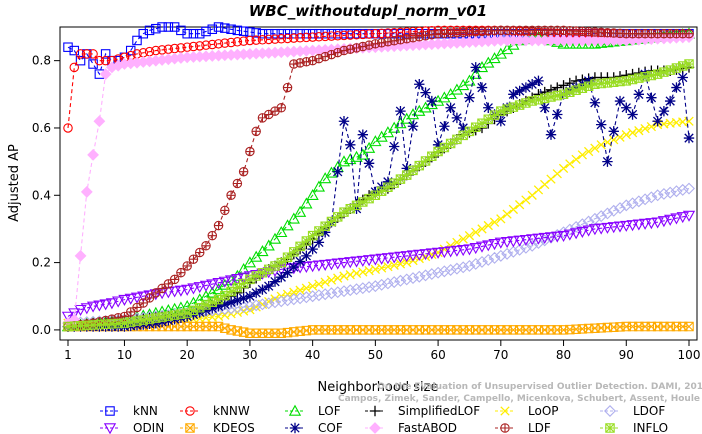 This screenshot has height=434, width=702. Describe the element at coordinates (527, 411) in the screenshot. I see `legend-item-loop: LoOP` at that location.